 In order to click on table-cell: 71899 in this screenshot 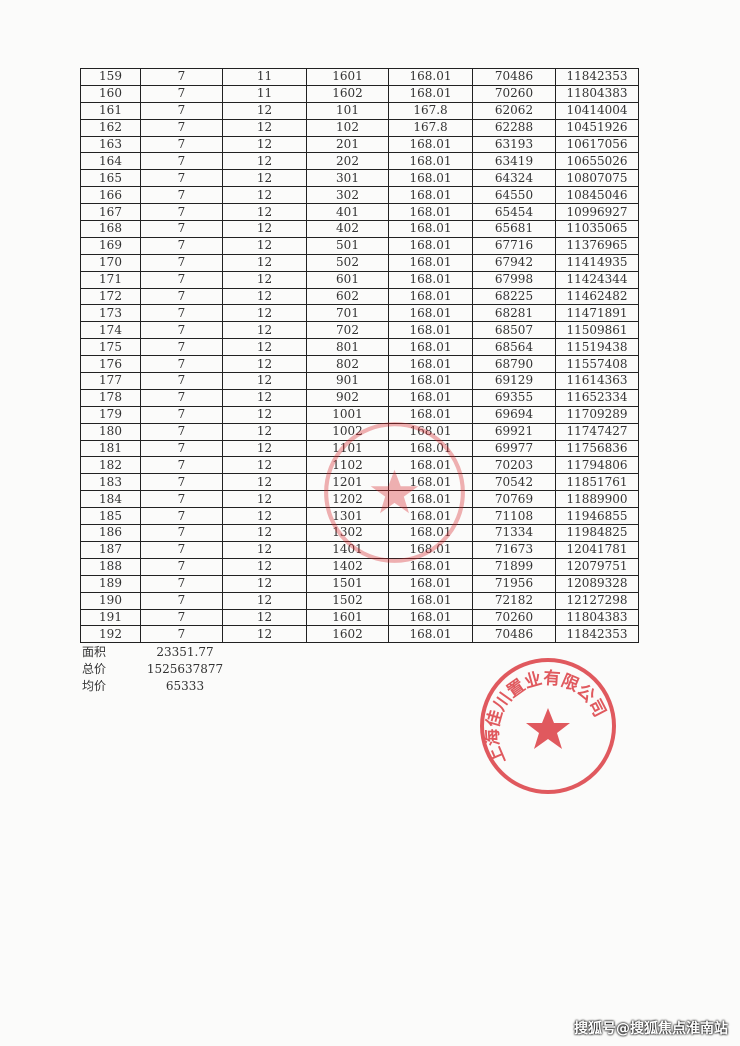, I will do `click(514, 566)`.